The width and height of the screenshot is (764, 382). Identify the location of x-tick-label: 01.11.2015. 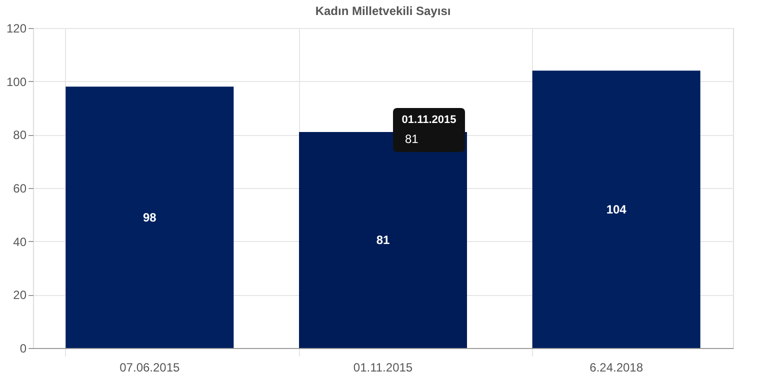
(383, 367).